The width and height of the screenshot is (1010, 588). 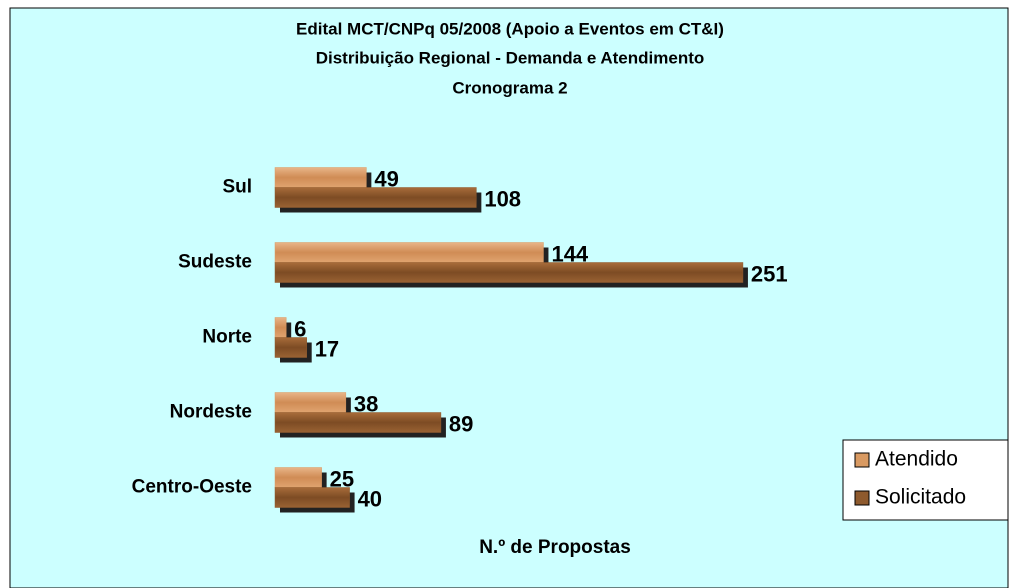 I want to click on chart-subtitle: Cronograma 2, so click(x=509, y=87).